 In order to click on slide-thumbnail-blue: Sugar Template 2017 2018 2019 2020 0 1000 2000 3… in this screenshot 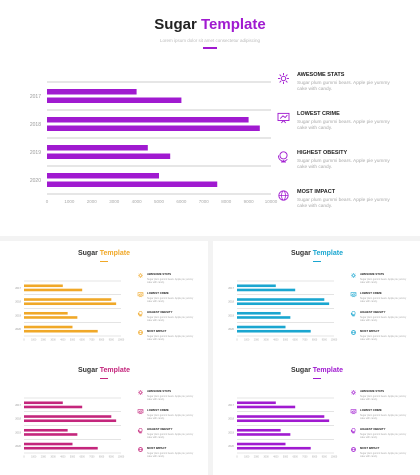, I will do `click(316, 299)`.